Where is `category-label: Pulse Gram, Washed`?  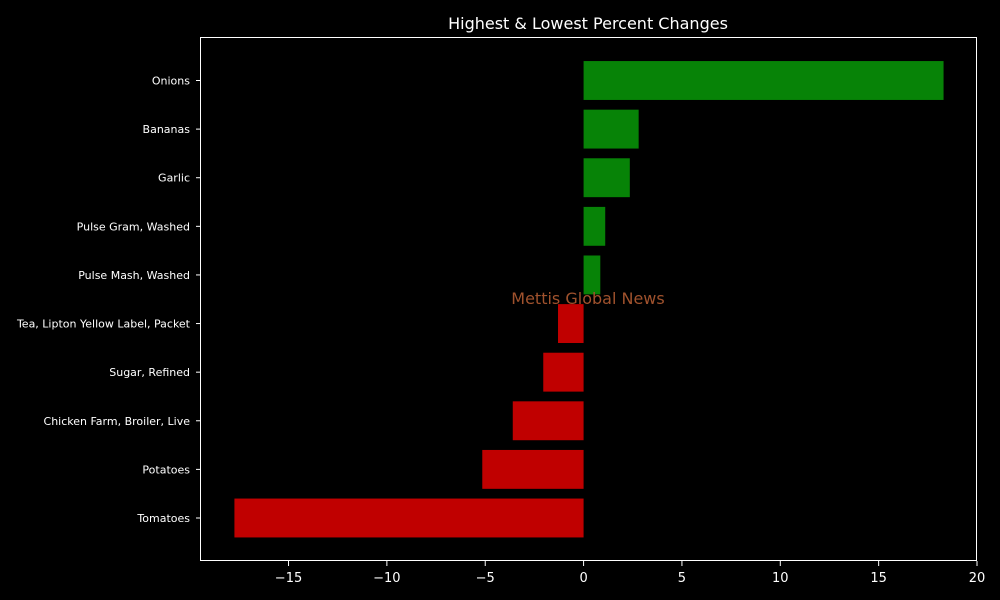
category-label: Pulse Gram, Washed is located at coordinates (133, 226).